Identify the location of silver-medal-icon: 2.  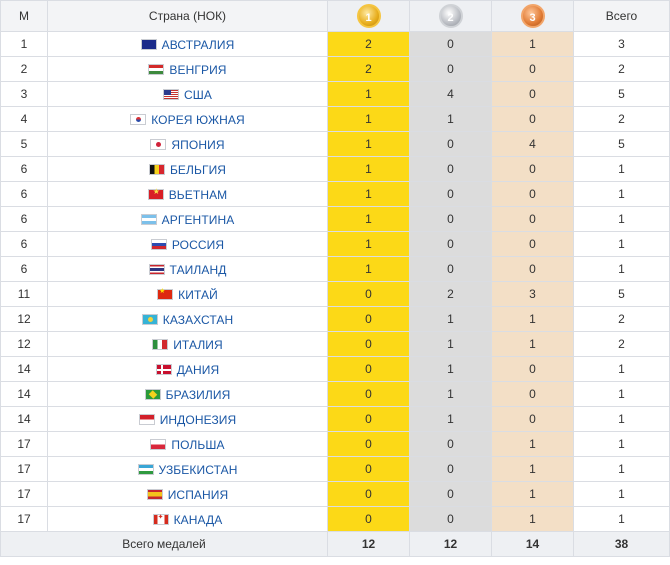
(450, 16).